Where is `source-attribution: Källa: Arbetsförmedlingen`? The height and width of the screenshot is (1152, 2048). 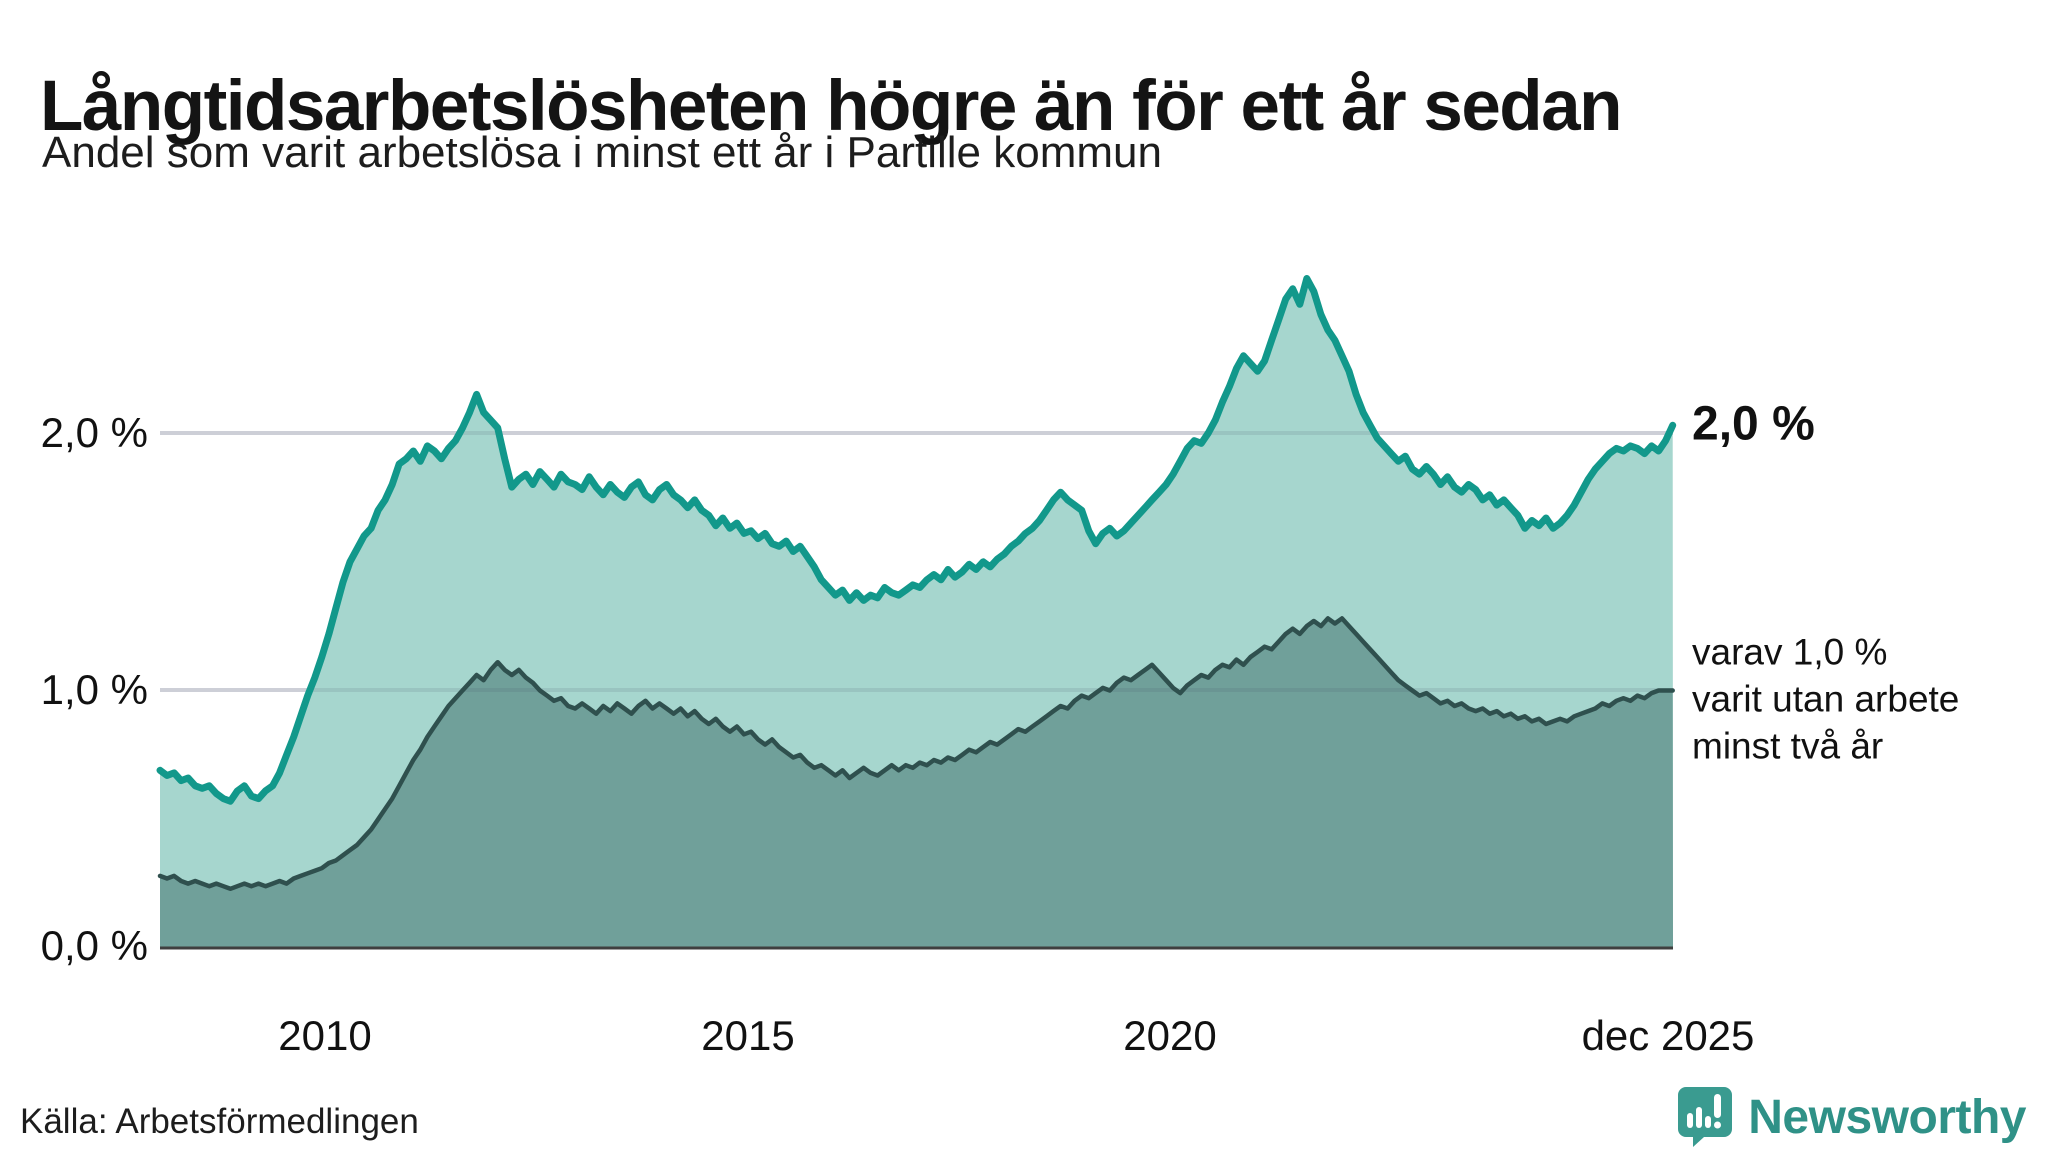
source-attribution: Källa: Arbetsförmedlingen is located at coordinates (219, 1121).